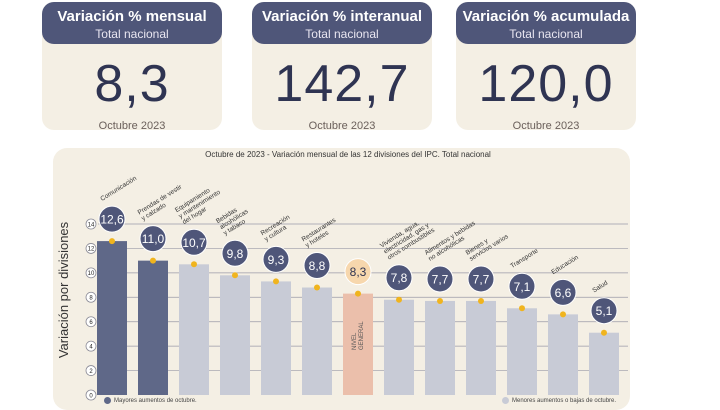  Describe the element at coordinates (155, 400) in the screenshot. I see `legend-high-label: Mayores aumentos de octubre.` at that location.